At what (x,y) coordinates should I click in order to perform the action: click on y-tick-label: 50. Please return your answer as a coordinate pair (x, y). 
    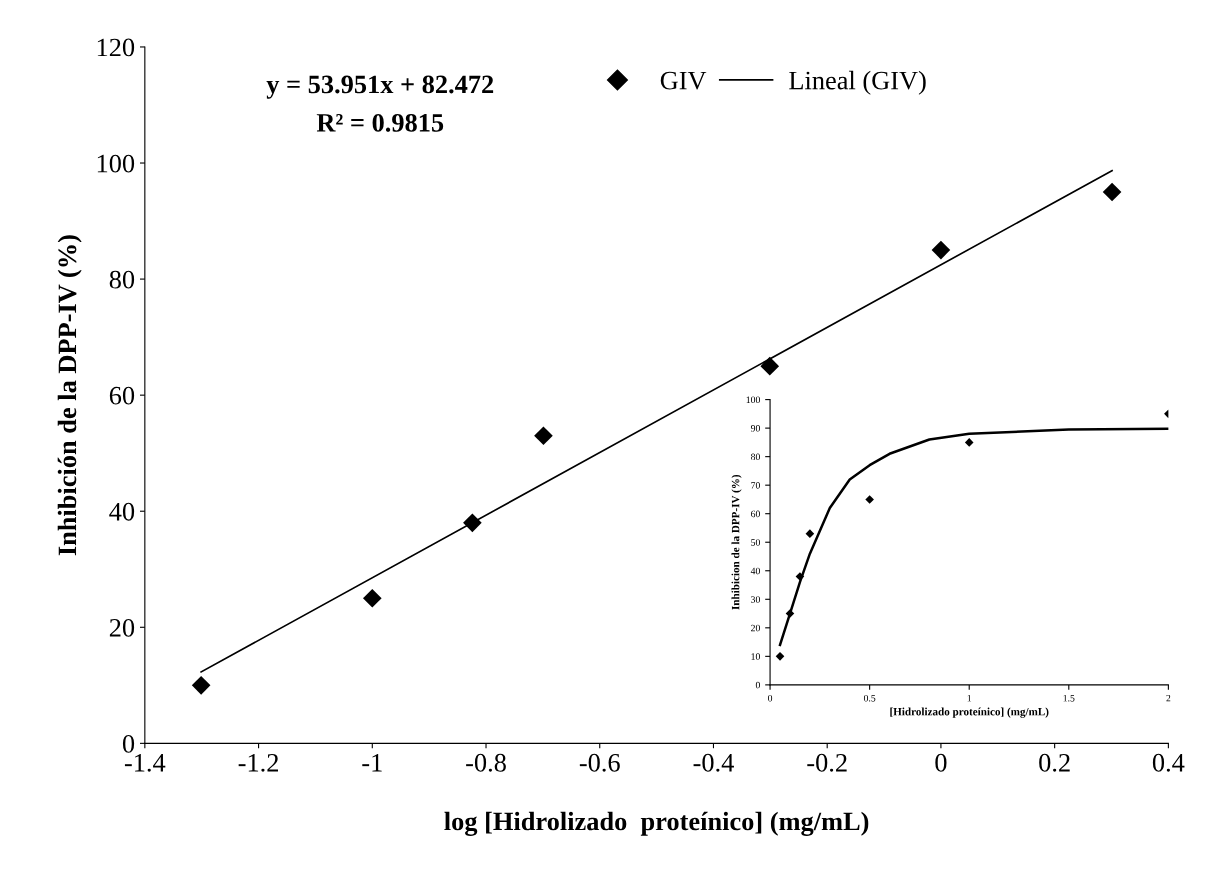
    Looking at the image, I should click on (755, 542).